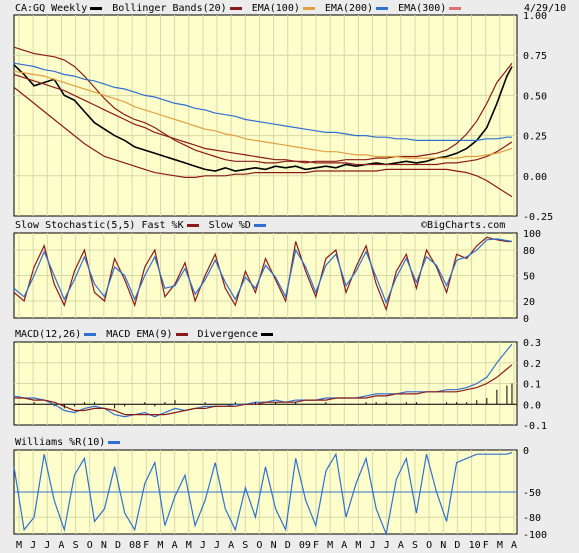 This screenshot has width=579, height=553. Describe the element at coordinates (266, 334) in the screenshot. I see `divergence-swatch` at that location.